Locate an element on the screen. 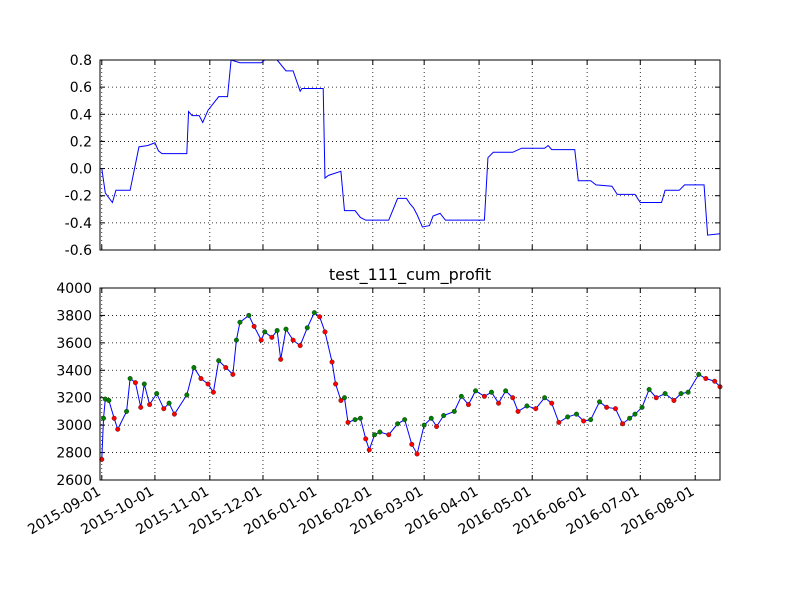  y-tick-label: 4000 is located at coordinates (74, 289).